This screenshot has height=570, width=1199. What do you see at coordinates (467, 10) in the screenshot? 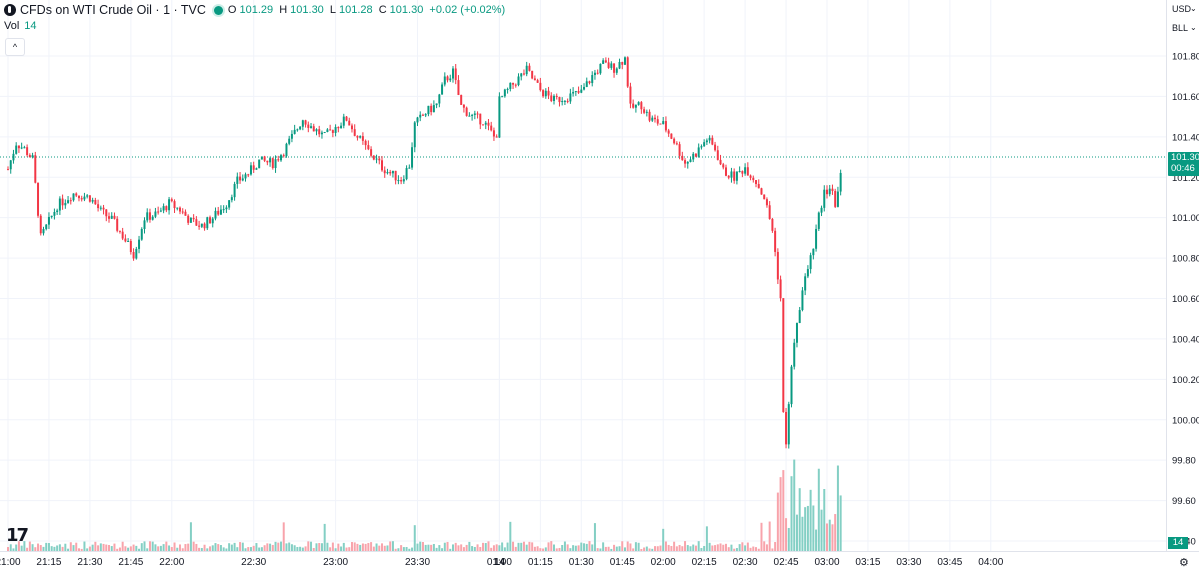
I see `change-value: +0.02 (+0.02%)` at bounding box center [467, 10].